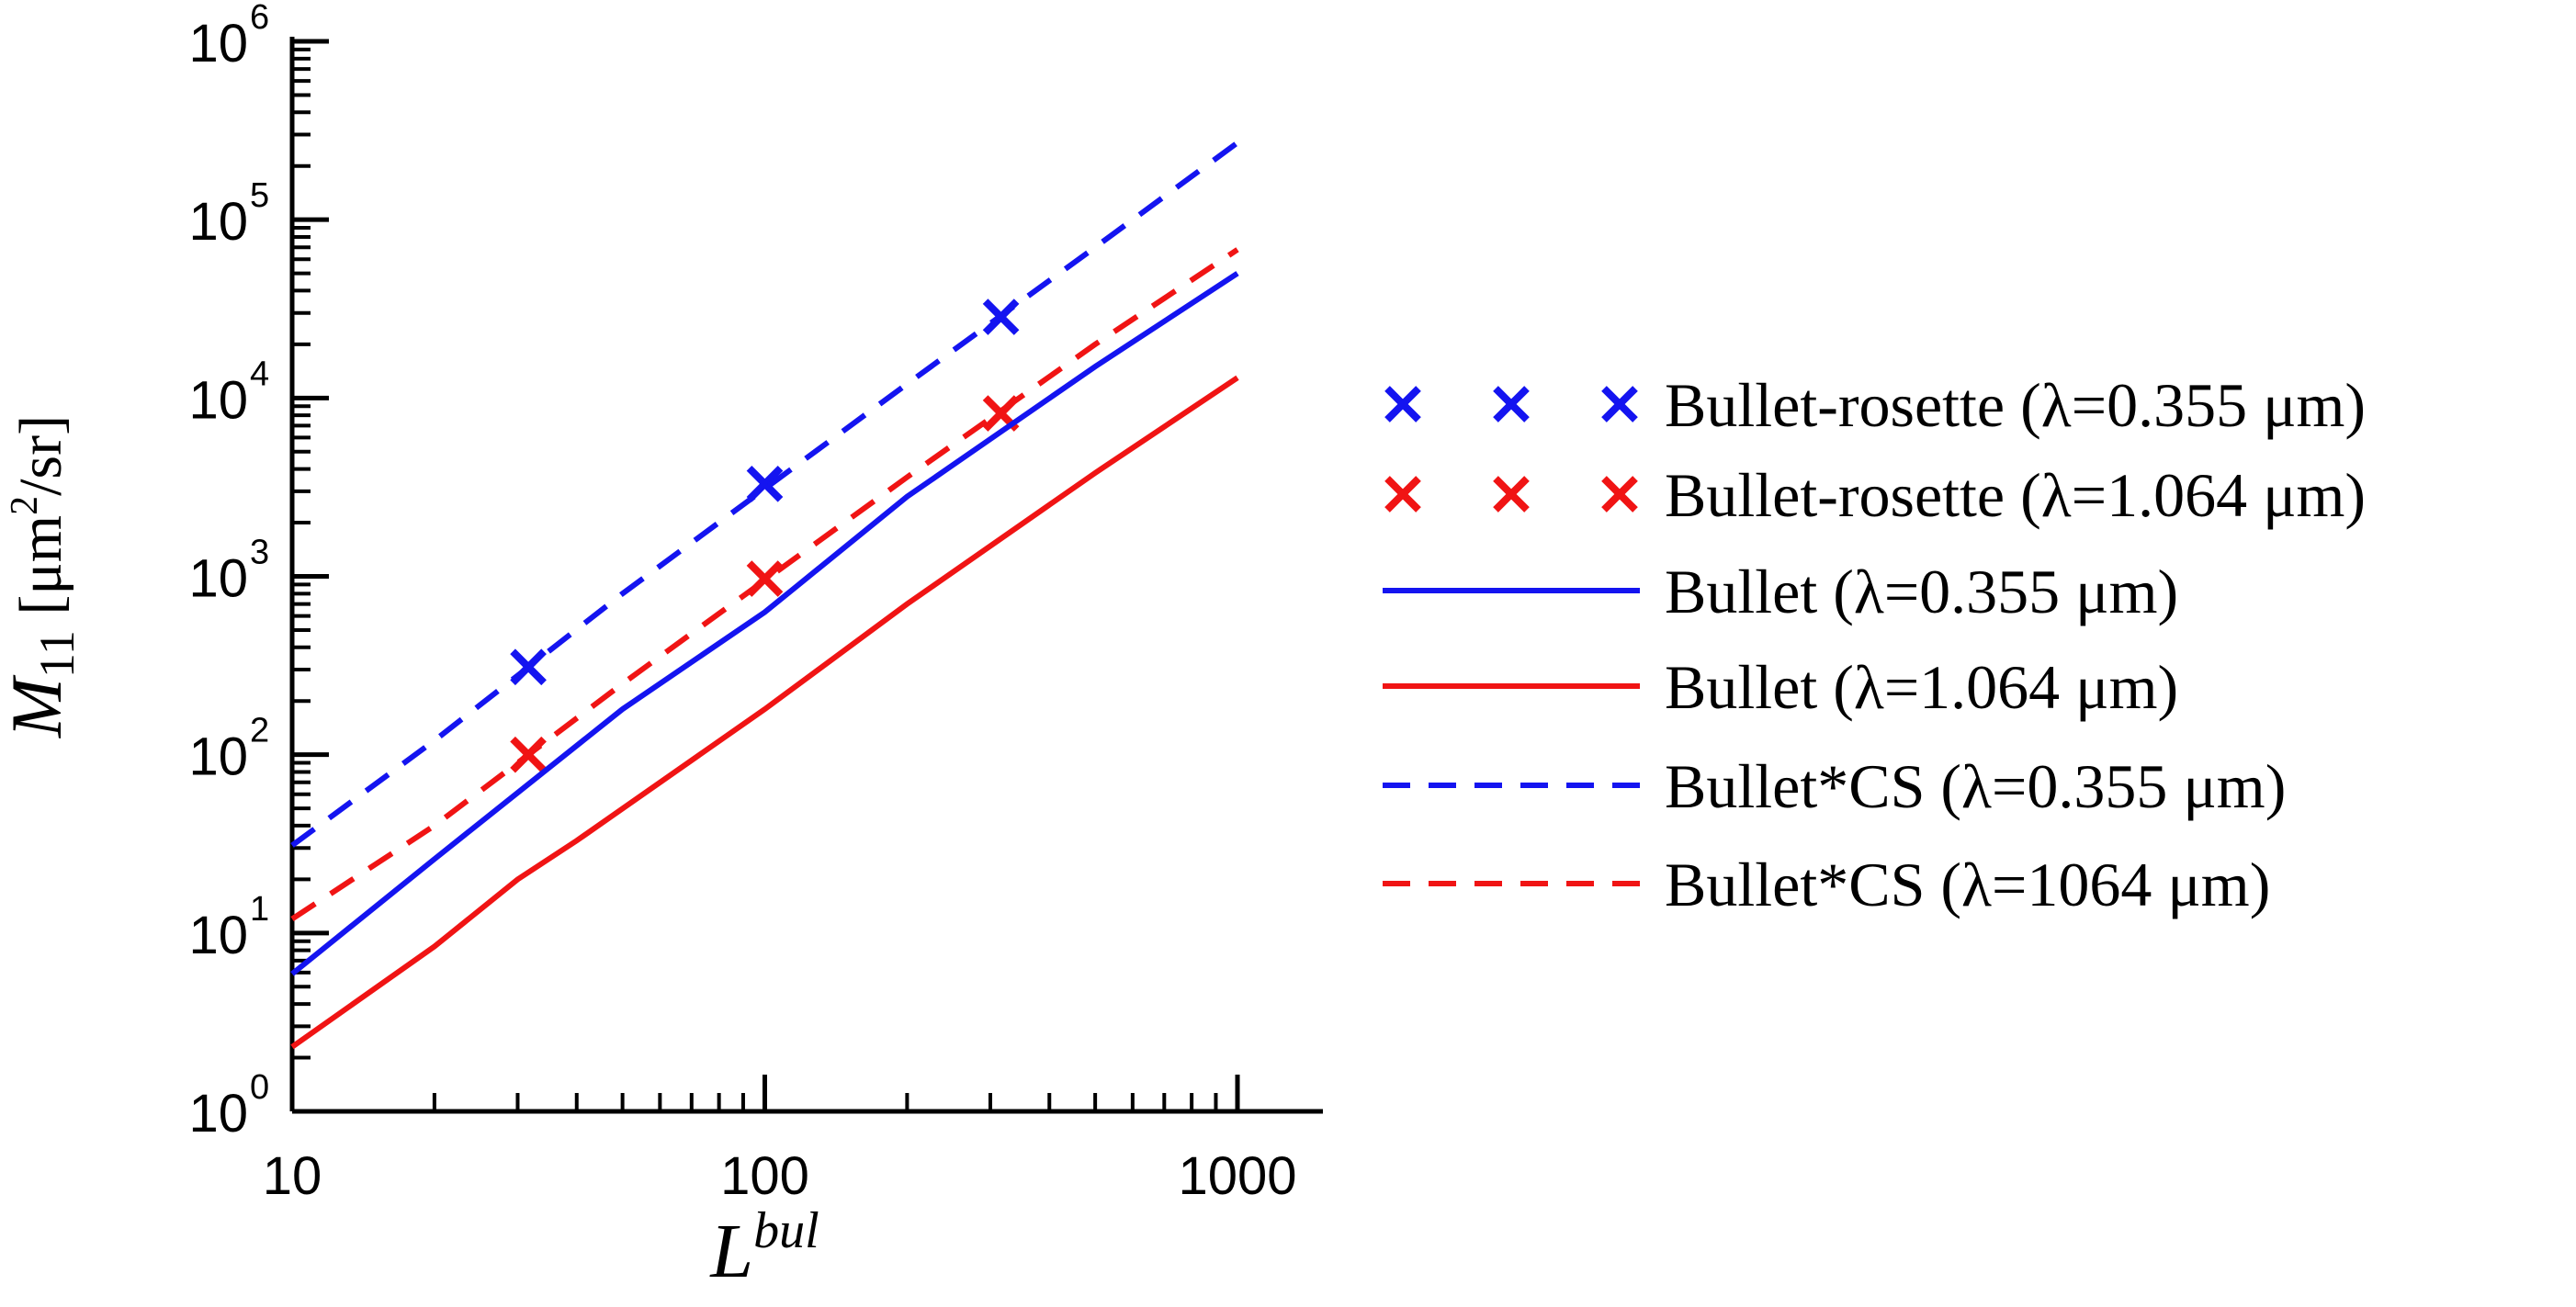 The width and height of the screenshot is (2576, 1307). Describe the element at coordinates (1921, 591) in the screenshot. I see `legend-label: Bullet (λ=0.355 μm)` at that location.